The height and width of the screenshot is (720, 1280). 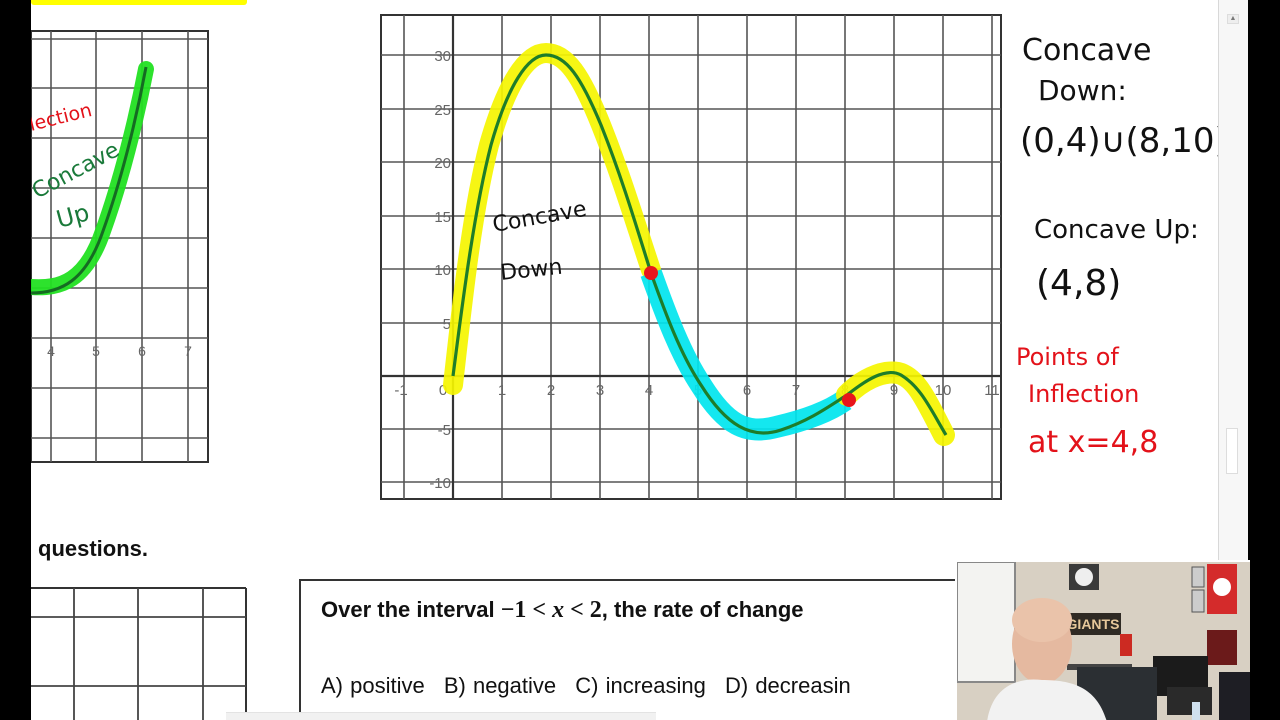 I want to click on x-tick-label: 3, so click(x=600, y=390).